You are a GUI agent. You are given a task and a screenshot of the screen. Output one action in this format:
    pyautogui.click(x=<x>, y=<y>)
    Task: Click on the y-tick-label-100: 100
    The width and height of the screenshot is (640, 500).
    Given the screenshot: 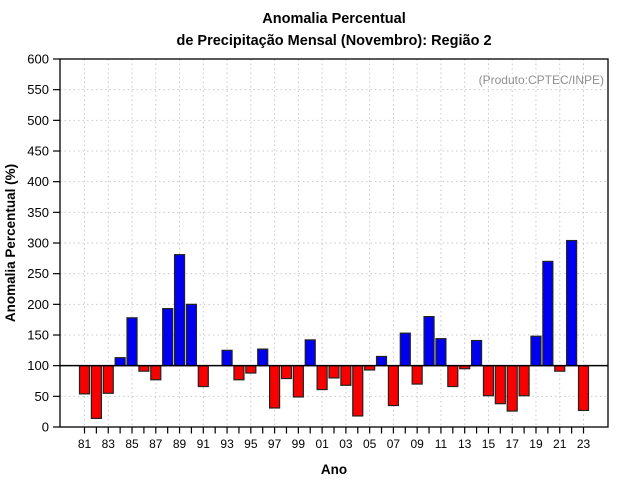 What is the action you would take?
    pyautogui.click(x=38, y=365)
    